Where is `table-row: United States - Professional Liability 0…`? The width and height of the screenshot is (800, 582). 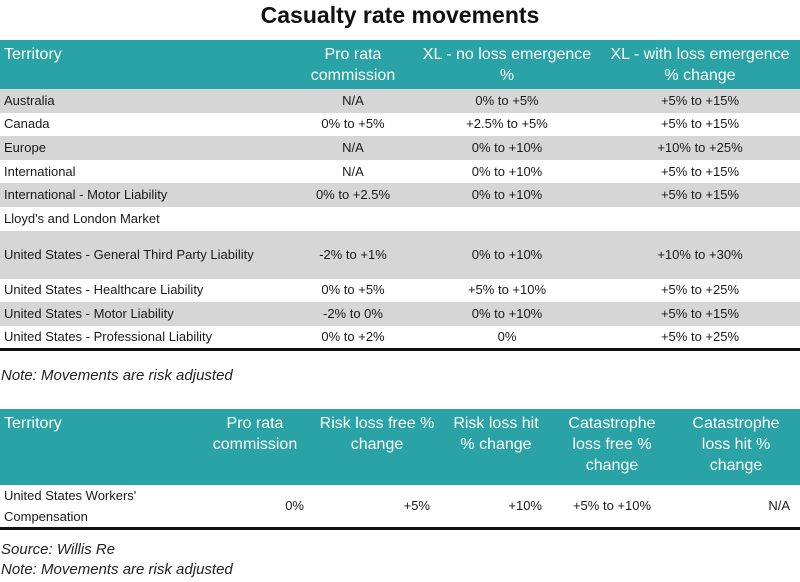
table-row: United States - Professional Liability 0… is located at coordinates (400, 338).